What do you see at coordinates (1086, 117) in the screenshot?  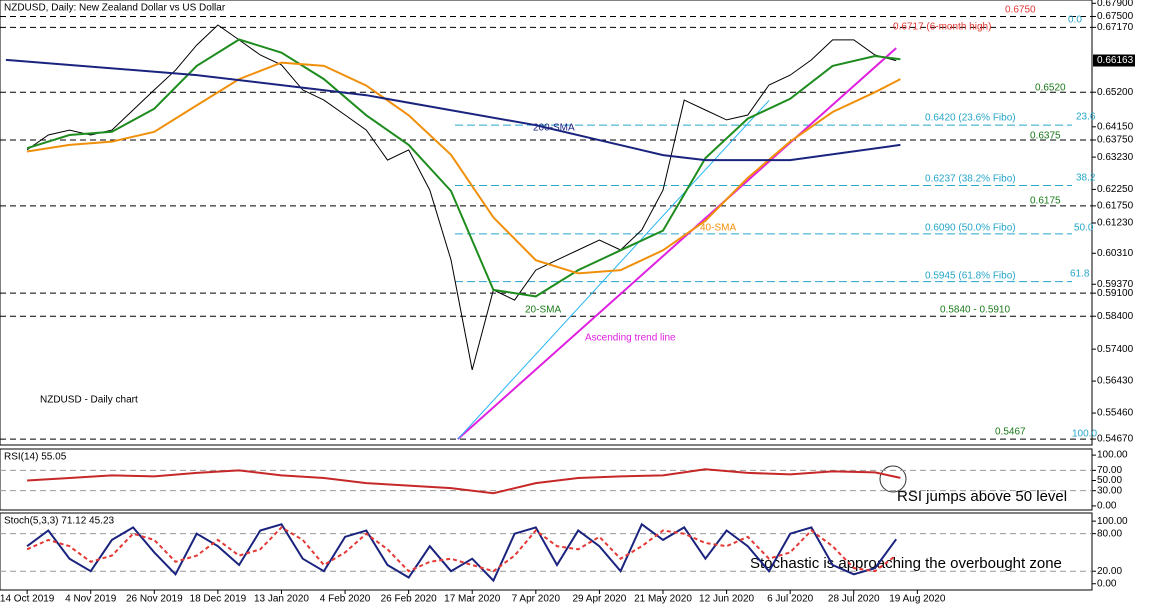 I see `fibo-tag: 23.6` at bounding box center [1086, 117].